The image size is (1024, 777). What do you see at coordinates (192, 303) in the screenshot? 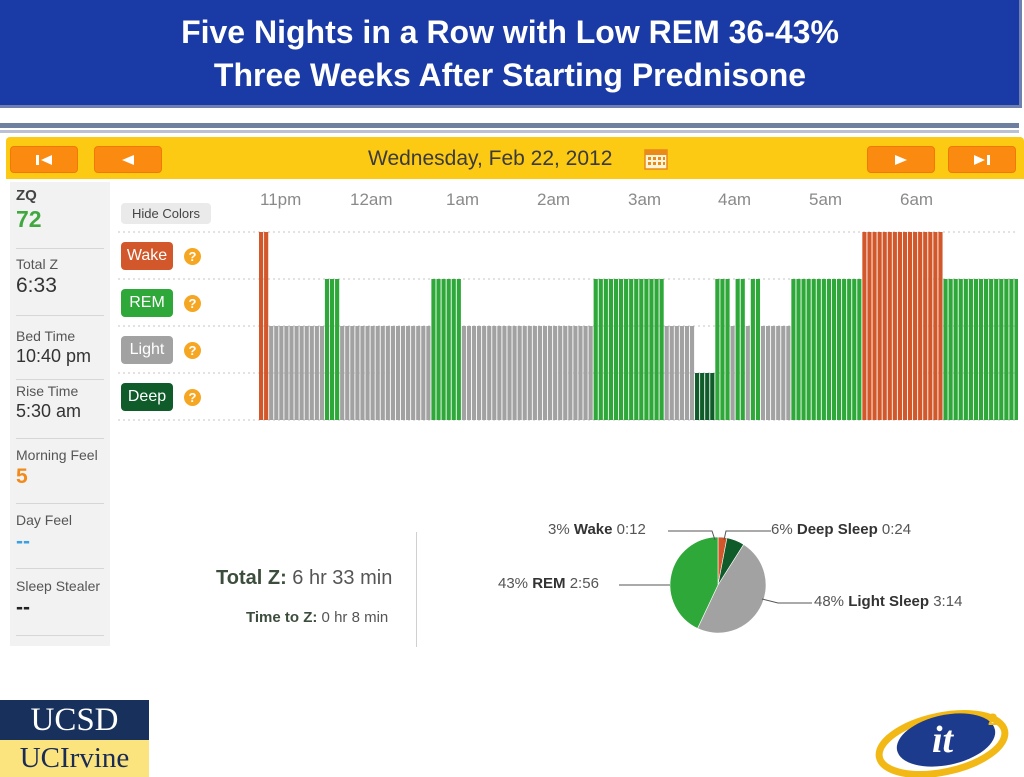
I see `rem-help-icon: ?` at bounding box center [192, 303].